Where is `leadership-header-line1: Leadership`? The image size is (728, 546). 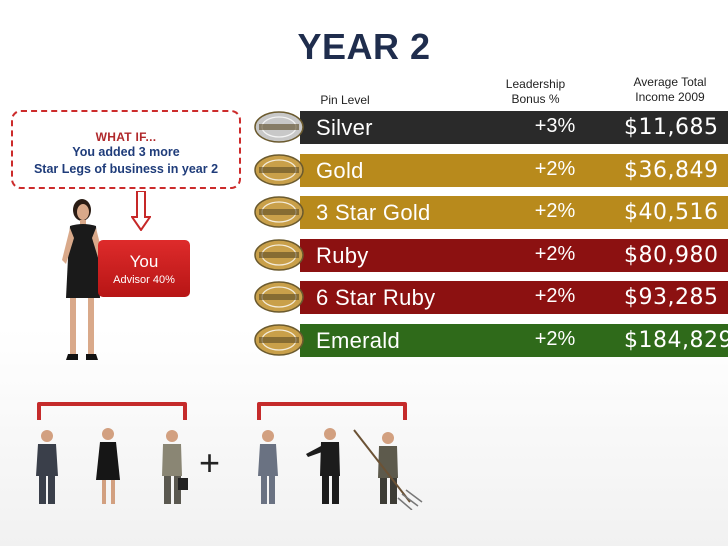
leadership-header-line1: Leadership is located at coordinates (535, 84).